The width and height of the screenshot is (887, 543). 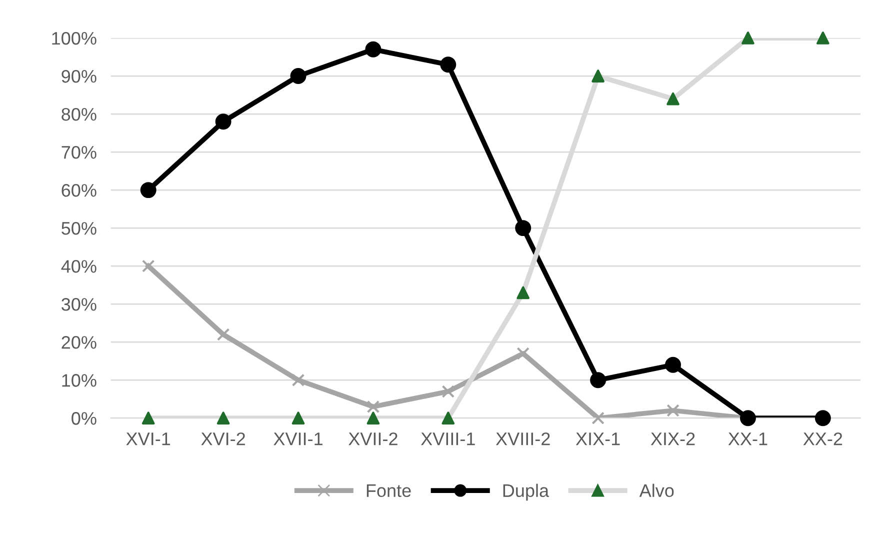 I want to click on y-tick-label: 20%, so click(x=79, y=342).